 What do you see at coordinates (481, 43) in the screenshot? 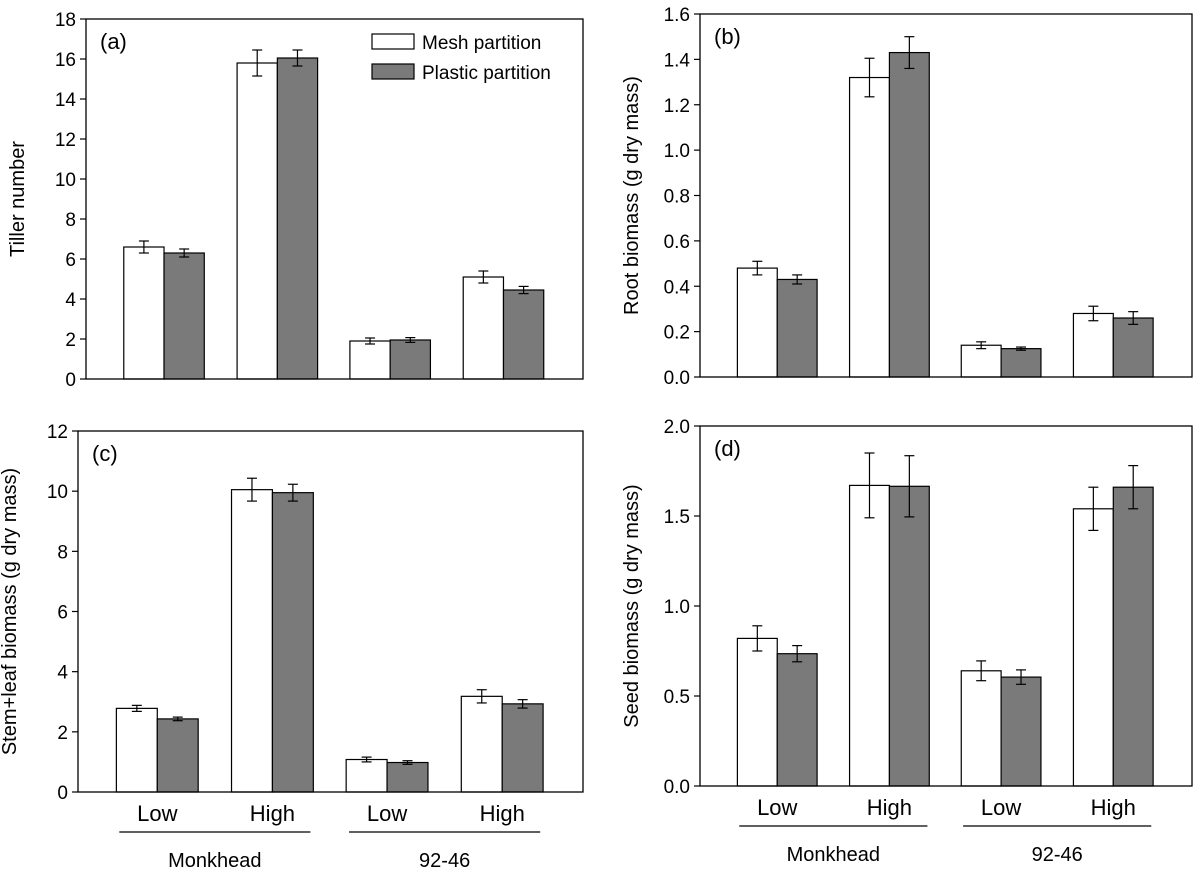
I see `legend-label-mesh: Mesh partition` at bounding box center [481, 43].